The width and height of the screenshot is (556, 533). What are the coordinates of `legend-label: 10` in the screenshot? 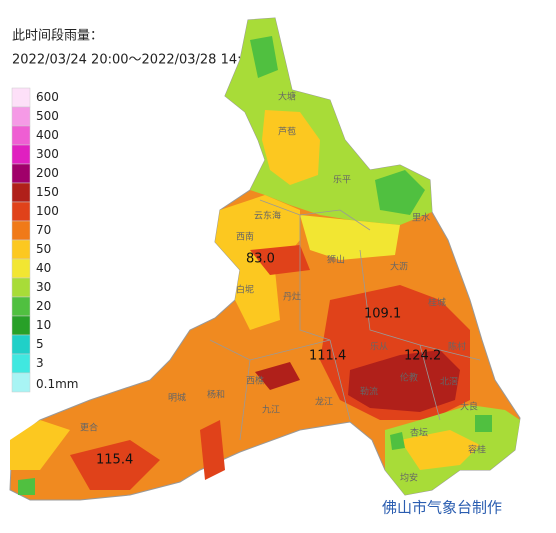 It's located at (43, 325).